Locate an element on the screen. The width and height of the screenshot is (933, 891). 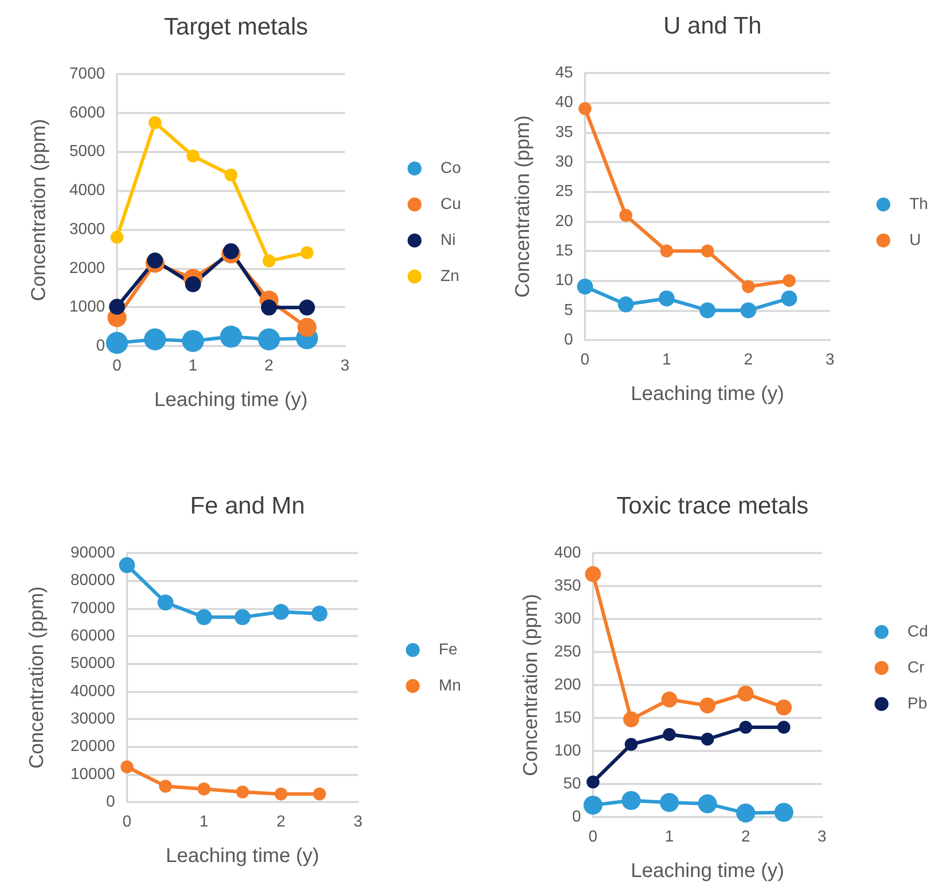
y-tick-label: 80000 is located at coordinates (93, 581).